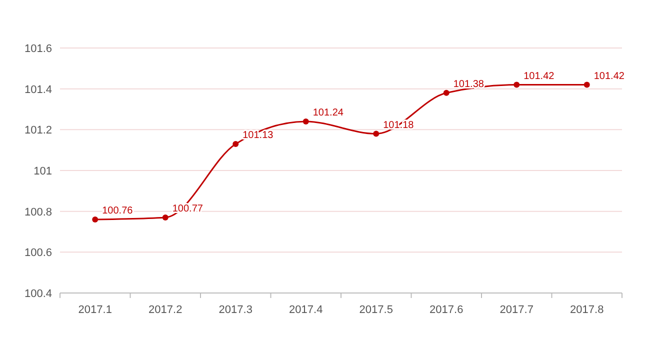 The width and height of the screenshot is (646, 344). What do you see at coordinates (468, 84) in the screenshot?
I see `data-label: 101.38` at bounding box center [468, 84].